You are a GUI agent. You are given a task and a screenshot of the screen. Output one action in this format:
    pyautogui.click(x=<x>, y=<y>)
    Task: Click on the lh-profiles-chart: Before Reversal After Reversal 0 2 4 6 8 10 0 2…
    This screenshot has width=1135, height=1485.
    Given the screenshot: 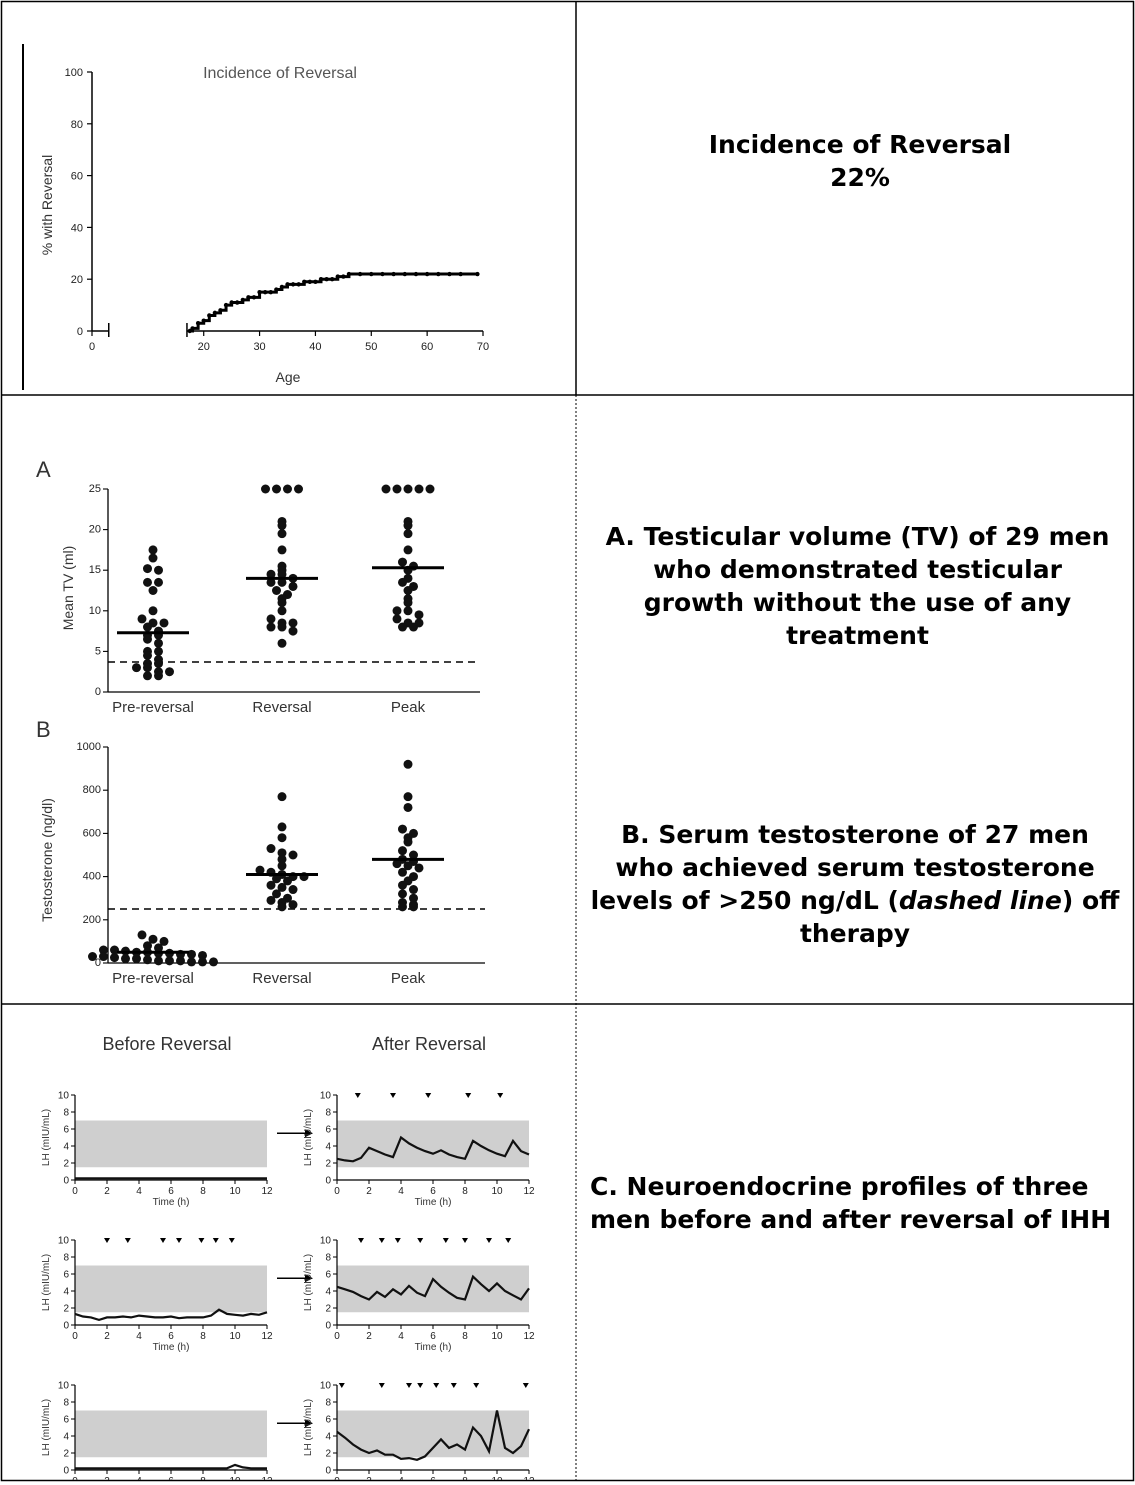 What is the action you would take?
    pyautogui.click(x=288, y=1259)
    